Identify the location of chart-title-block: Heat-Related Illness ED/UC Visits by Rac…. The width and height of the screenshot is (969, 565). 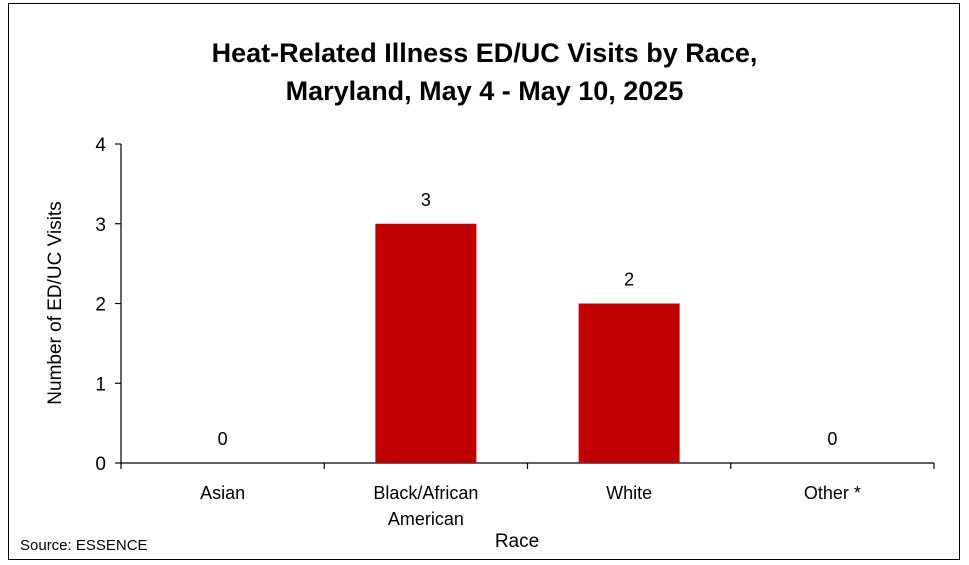
(484, 72).